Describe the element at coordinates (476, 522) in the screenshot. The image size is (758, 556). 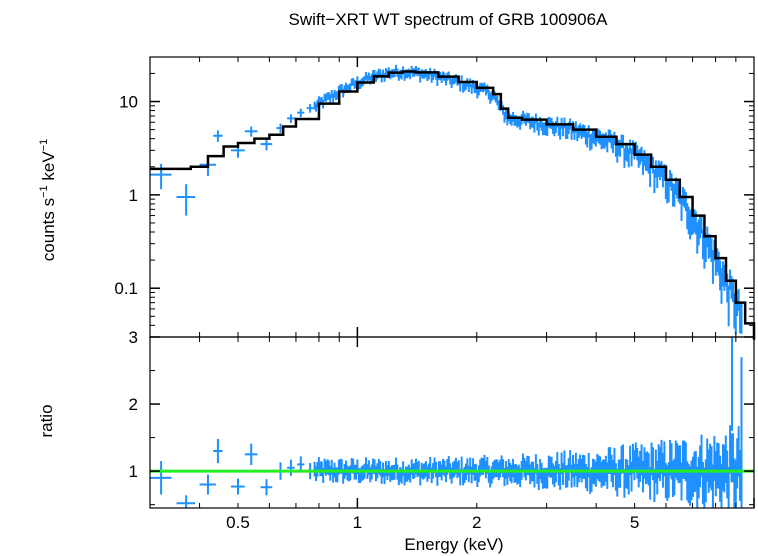
I see `x-tick-label: 2` at that location.